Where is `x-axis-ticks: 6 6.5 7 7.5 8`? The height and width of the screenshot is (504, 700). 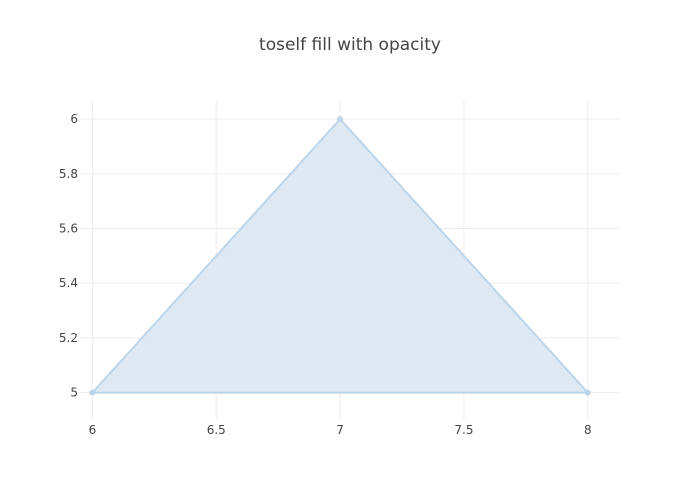
x-axis-ticks: 6 6.5 7 7.5 8 is located at coordinates (340, 430).